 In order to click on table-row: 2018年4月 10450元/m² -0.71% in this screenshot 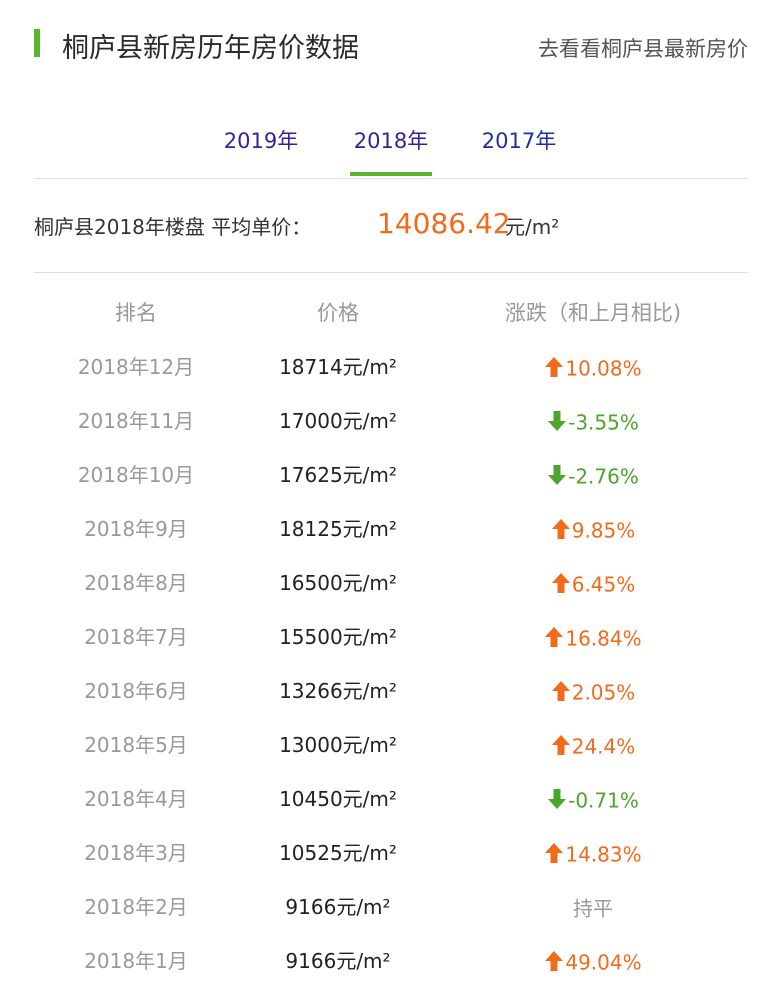, I will do `click(391, 799)`.